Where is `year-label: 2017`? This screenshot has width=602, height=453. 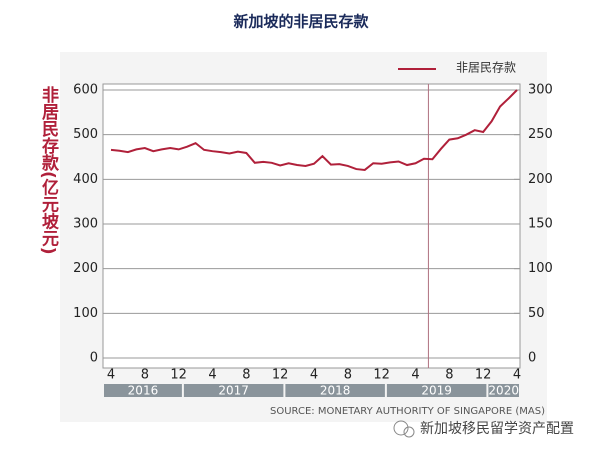 year-label: 2017 is located at coordinates (233, 391).